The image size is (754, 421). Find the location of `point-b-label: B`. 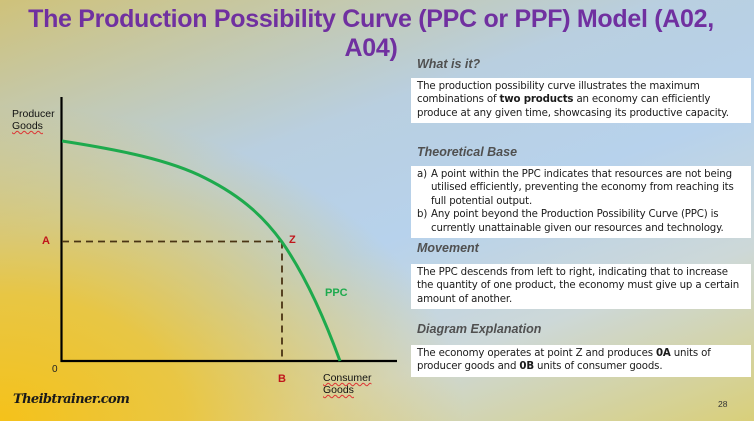

point-b-label: B is located at coordinates (282, 379).